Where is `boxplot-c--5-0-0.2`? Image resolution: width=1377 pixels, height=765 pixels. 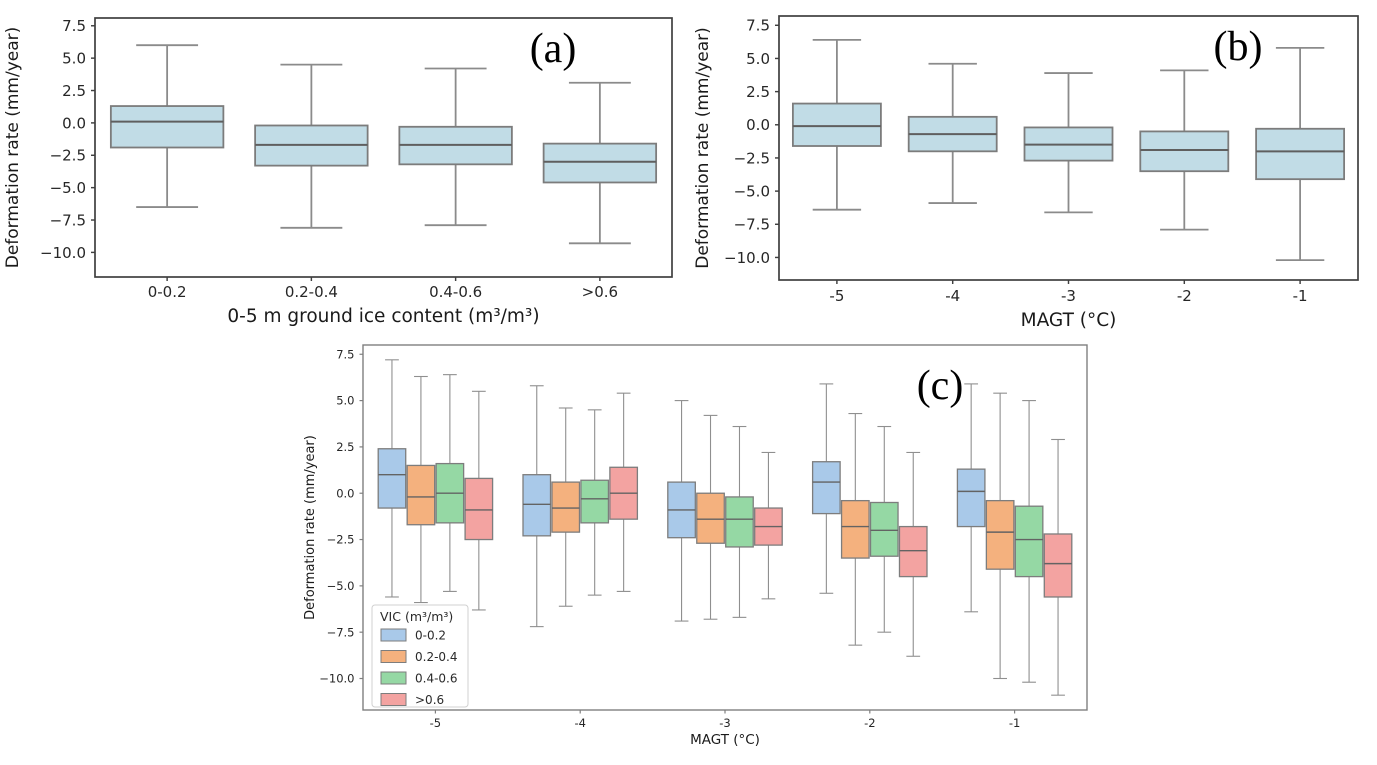
boxplot-c--5-0-0.2 is located at coordinates (392, 478).